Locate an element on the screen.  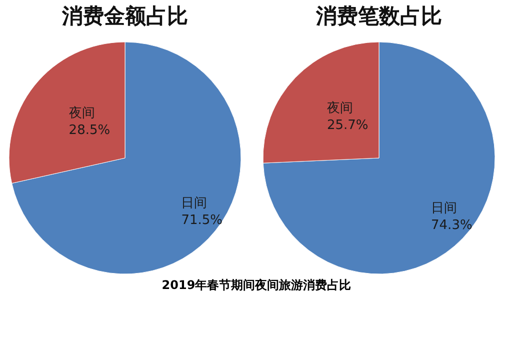
data-label: 74.3% is located at coordinates (451, 225).